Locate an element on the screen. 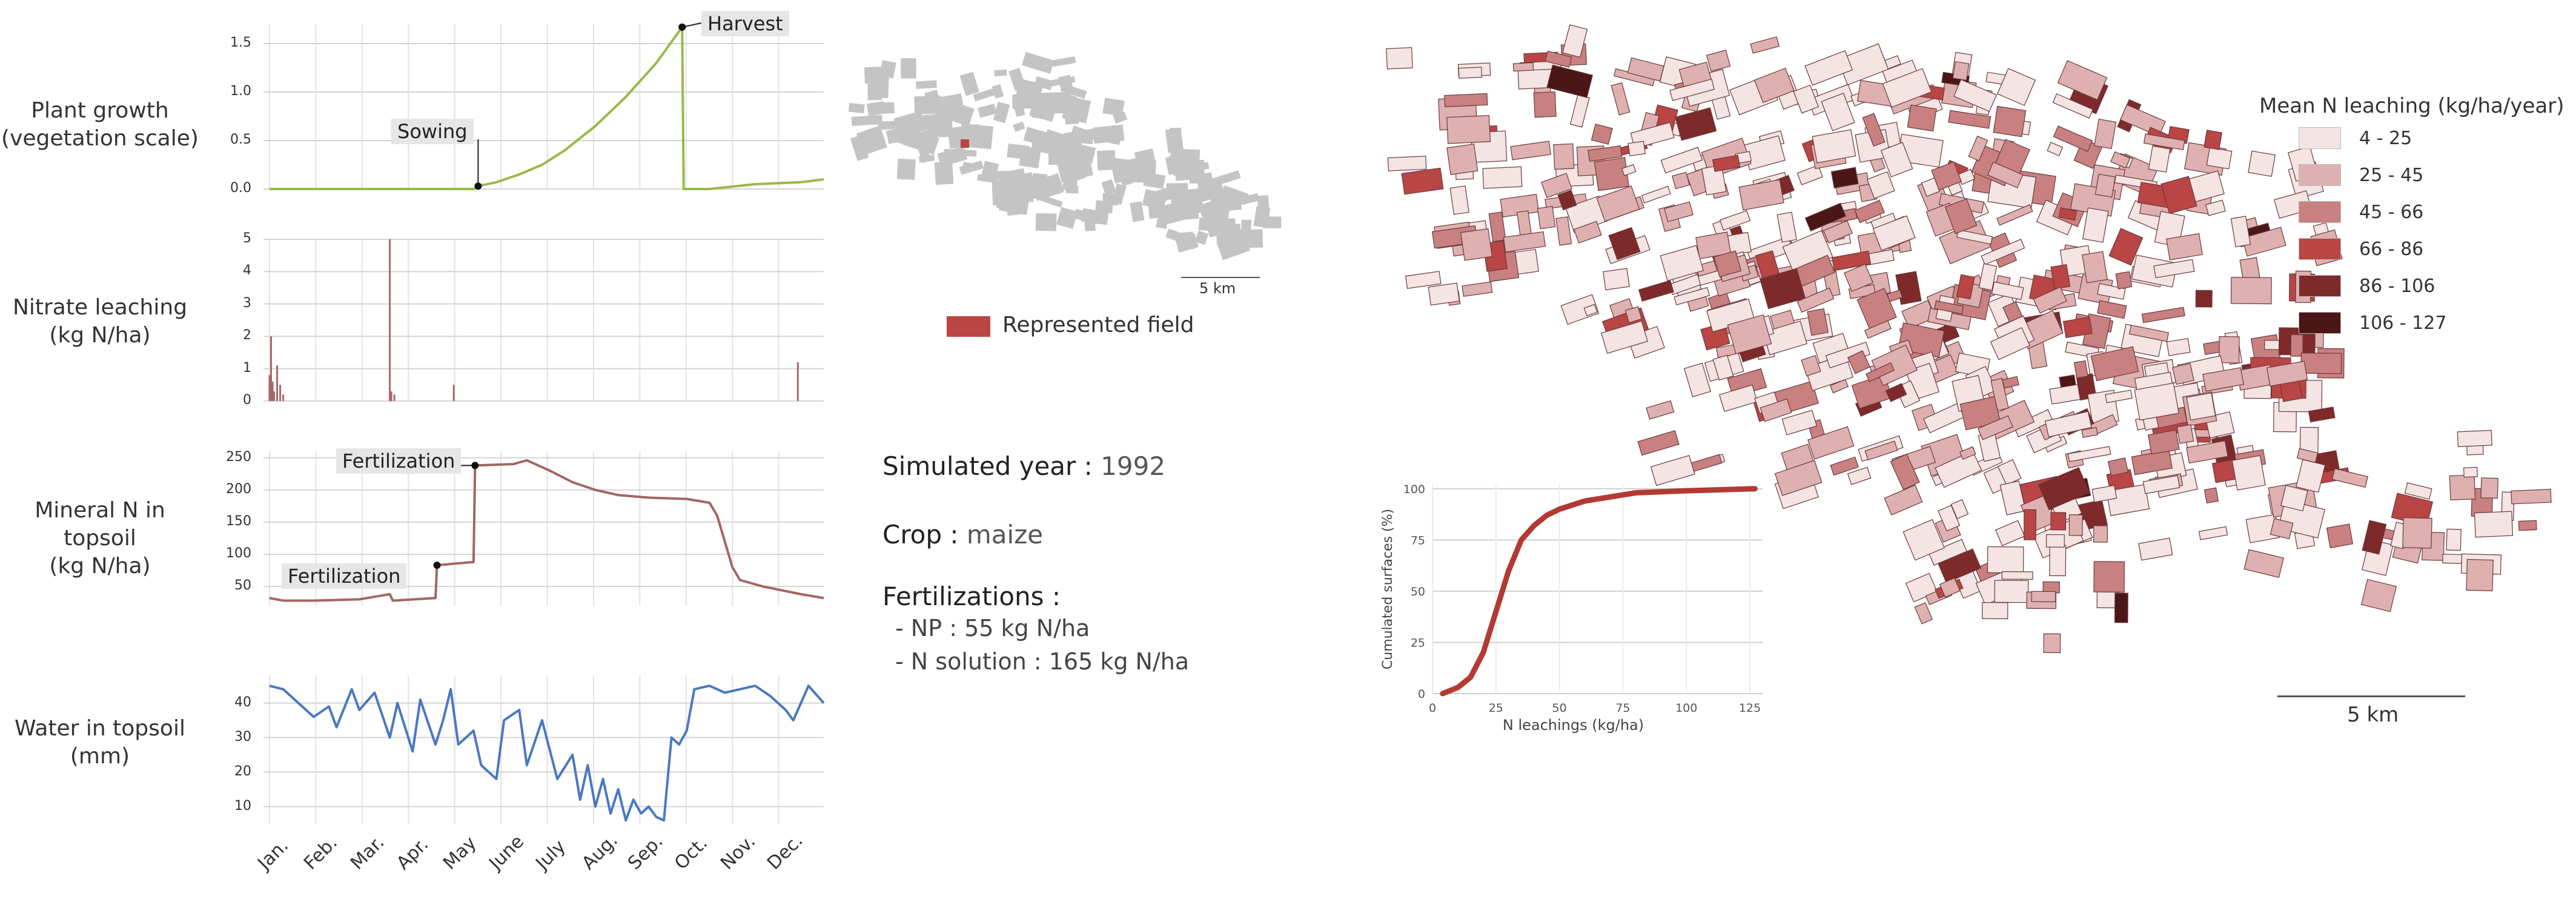  legend-label: 45 - 66 is located at coordinates (2391, 212).